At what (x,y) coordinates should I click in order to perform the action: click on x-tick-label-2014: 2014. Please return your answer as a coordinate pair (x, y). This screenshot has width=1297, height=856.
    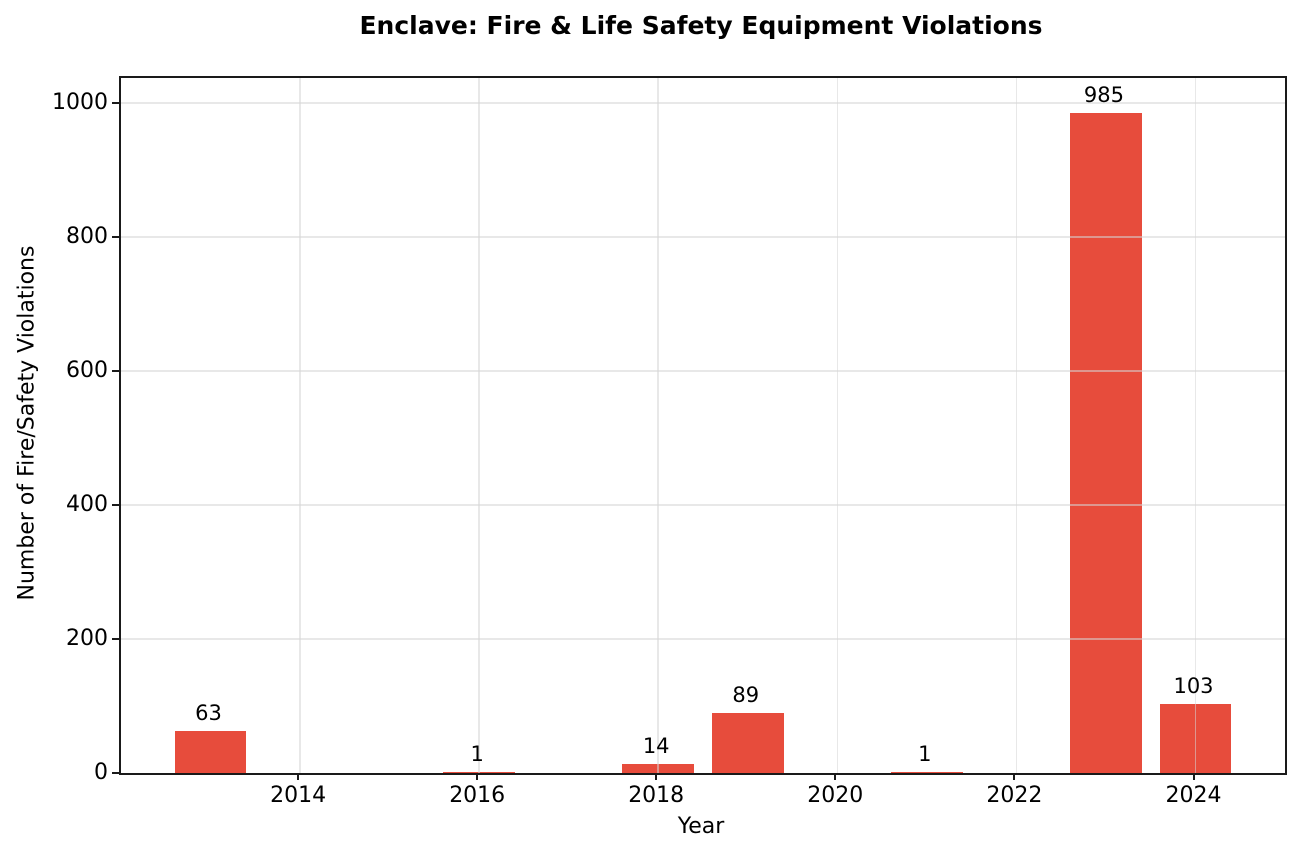
    Looking at the image, I should click on (298, 795).